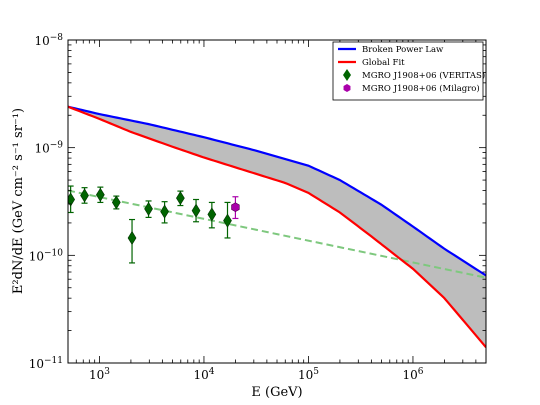 The image size is (540, 405). I want to click on hexagon-marker, so click(235, 207).